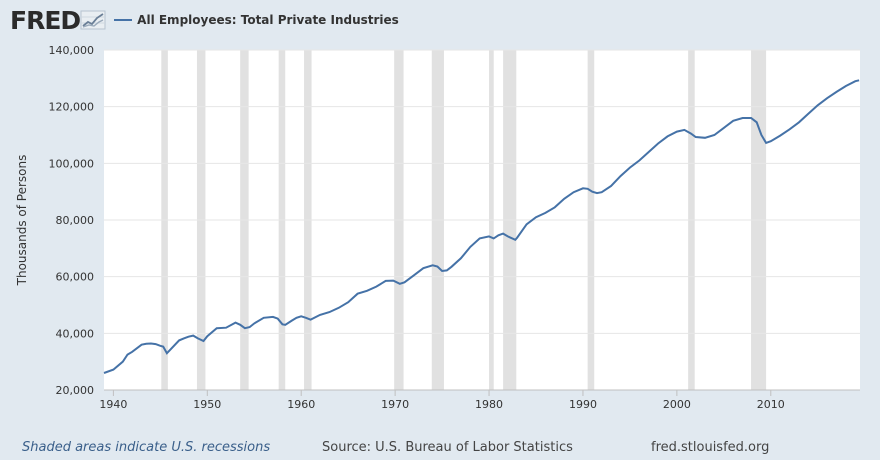 Image resolution: width=880 pixels, height=460 pixels. What do you see at coordinates (75, 220) in the screenshot?
I see `y-tick-label: 80,000` at bounding box center [75, 220].